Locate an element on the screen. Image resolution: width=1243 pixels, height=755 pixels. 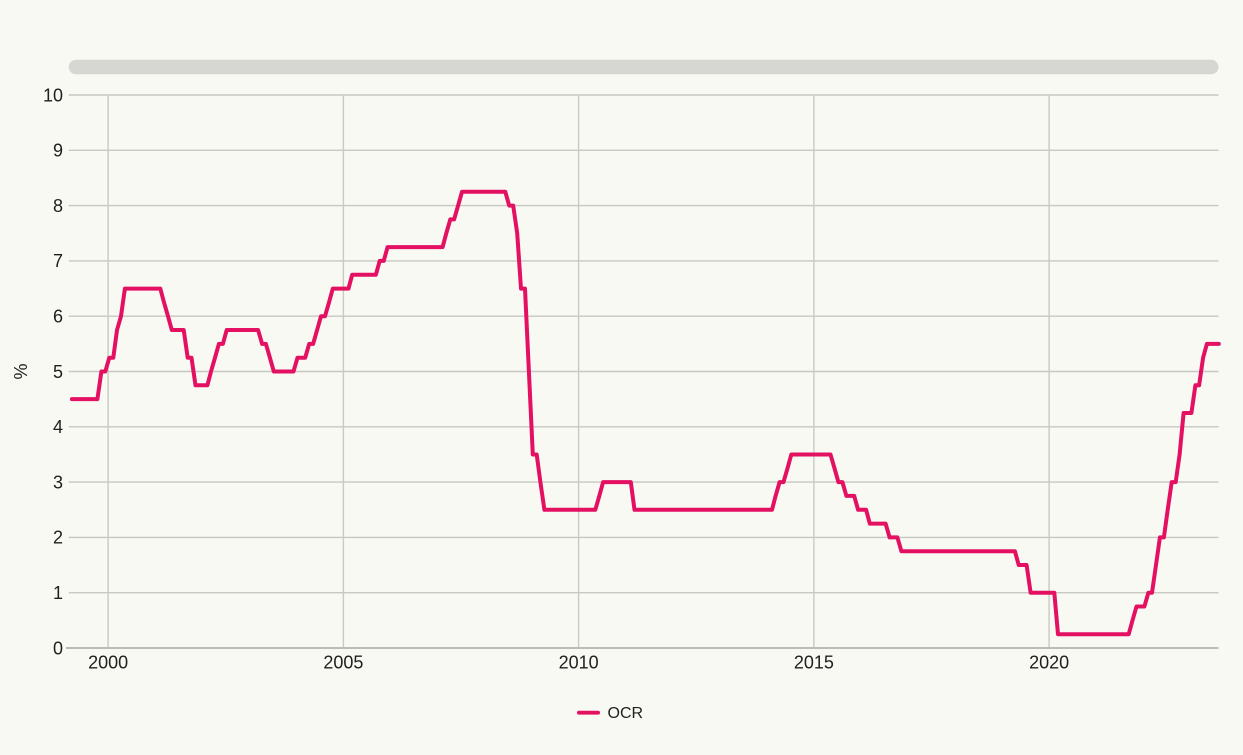
svg-text: 2000 is located at coordinates (108, 663).